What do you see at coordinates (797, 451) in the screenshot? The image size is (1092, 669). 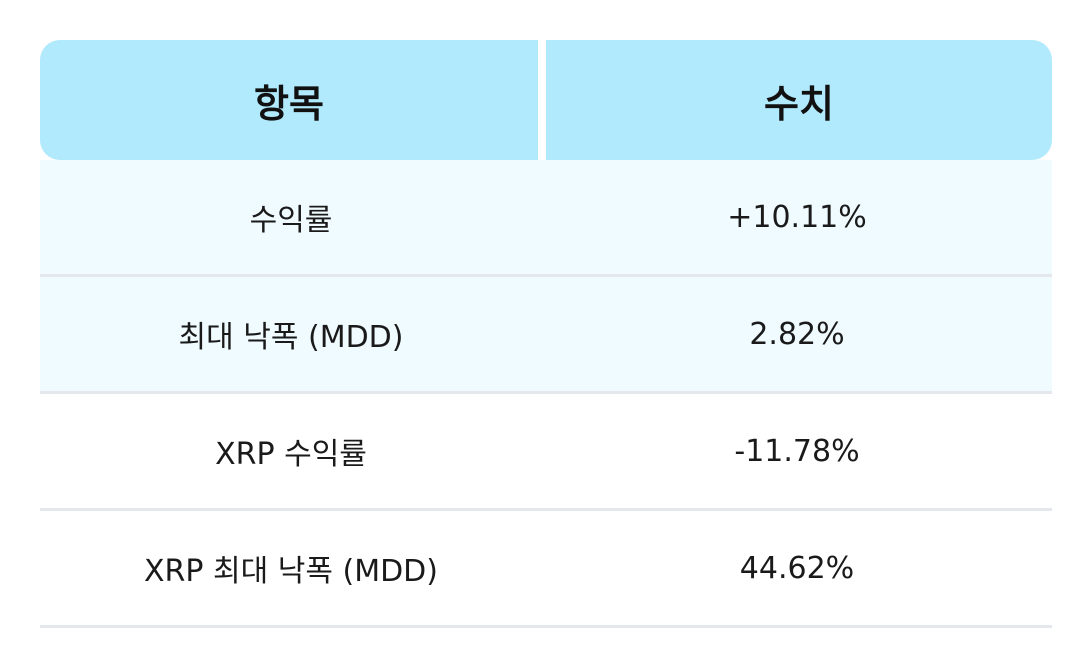 I see `row-value: -11.78%` at bounding box center [797, 451].